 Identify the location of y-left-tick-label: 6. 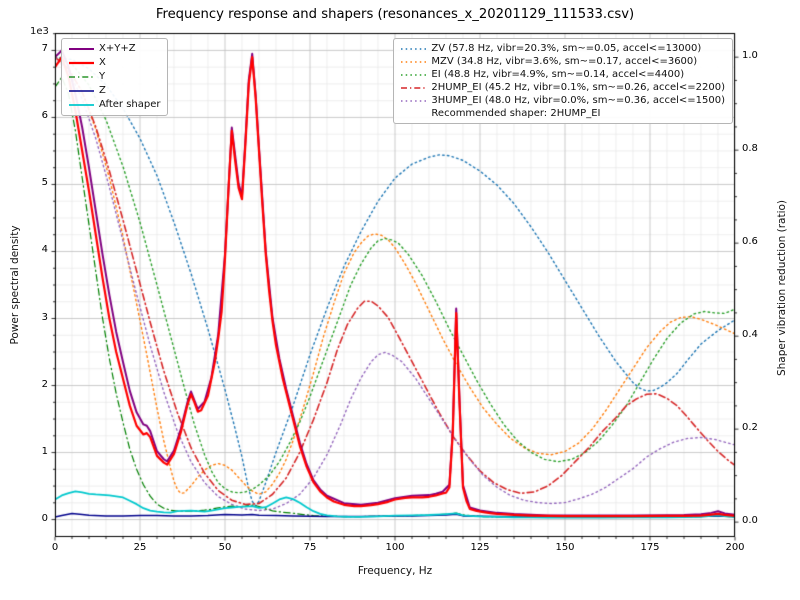
(44, 116).